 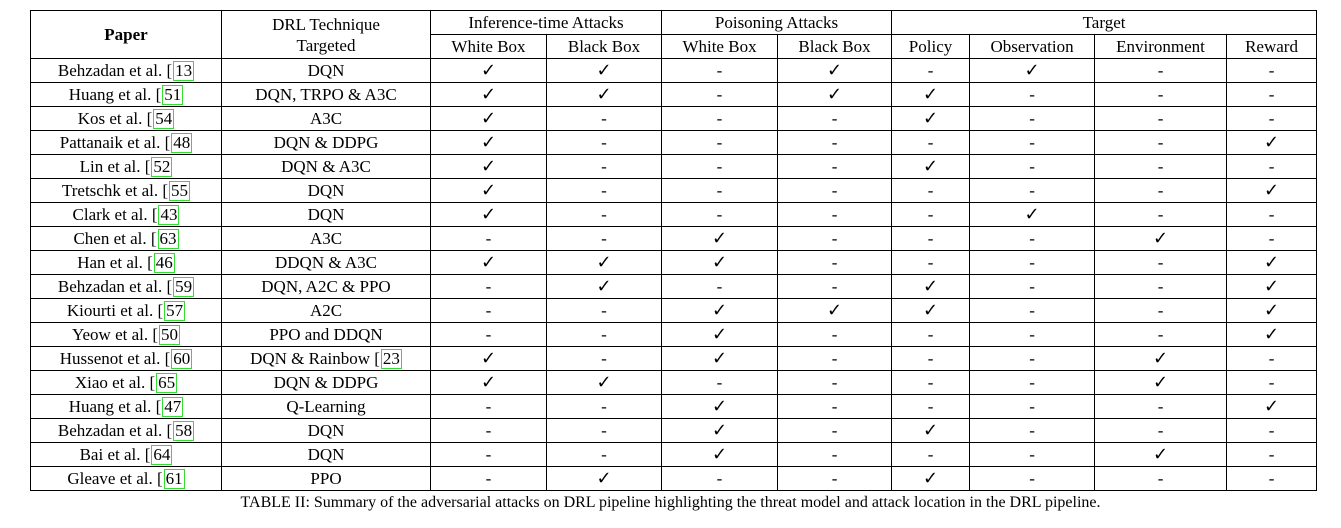 I want to click on technique-text: DQN & DDPG, so click(x=326, y=382).